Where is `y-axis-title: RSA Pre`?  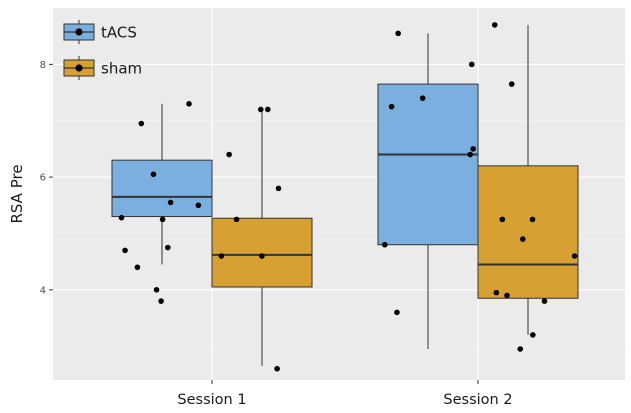
y-axis-title: RSA Pre is located at coordinates (17, 193).